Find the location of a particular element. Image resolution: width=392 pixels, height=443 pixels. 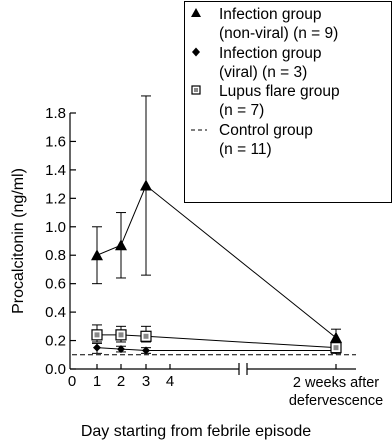

triangle-icon is located at coordinates (196, 12).